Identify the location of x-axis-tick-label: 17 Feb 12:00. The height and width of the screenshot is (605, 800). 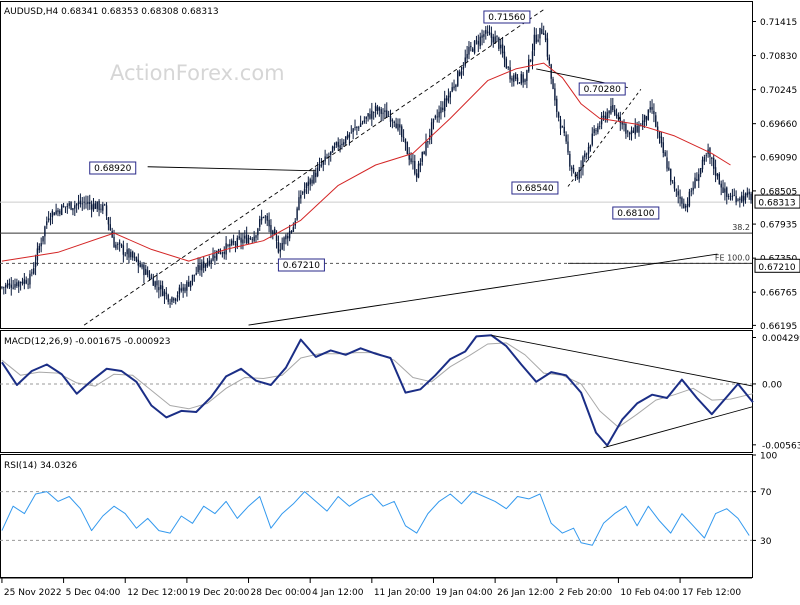
(711, 593).